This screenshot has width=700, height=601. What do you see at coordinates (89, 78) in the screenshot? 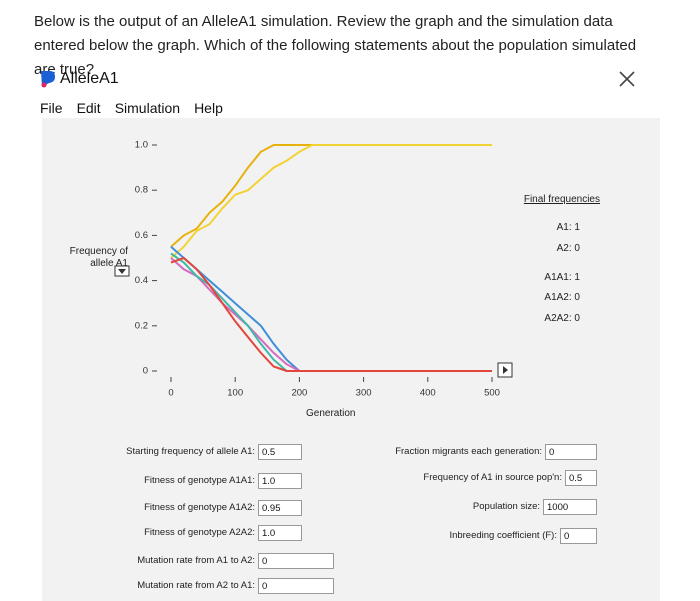
I see `window-title: AlleleA1` at bounding box center [89, 78].